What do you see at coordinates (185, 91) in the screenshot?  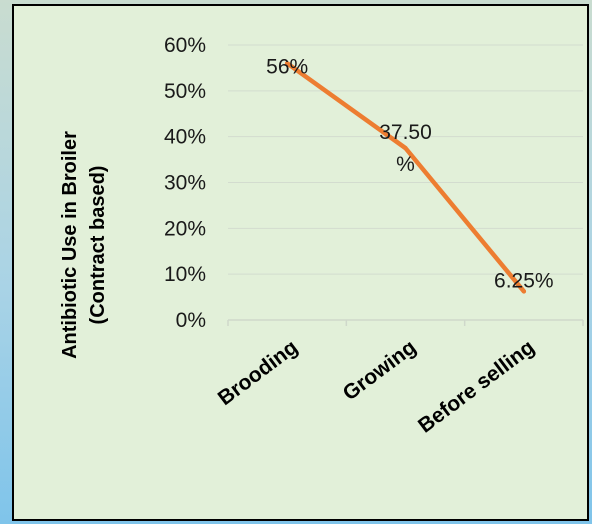 I see `y-tick-label: 50%` at bounding box center [185, 91].